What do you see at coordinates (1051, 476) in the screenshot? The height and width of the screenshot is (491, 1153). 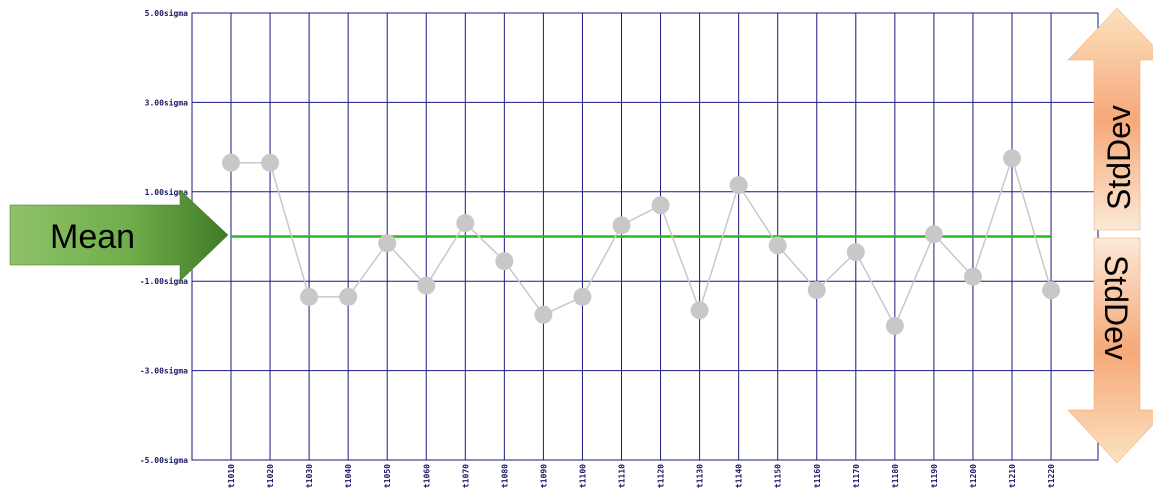 I see `x-tick-label: t1220` at bounding box center [1051, 476].